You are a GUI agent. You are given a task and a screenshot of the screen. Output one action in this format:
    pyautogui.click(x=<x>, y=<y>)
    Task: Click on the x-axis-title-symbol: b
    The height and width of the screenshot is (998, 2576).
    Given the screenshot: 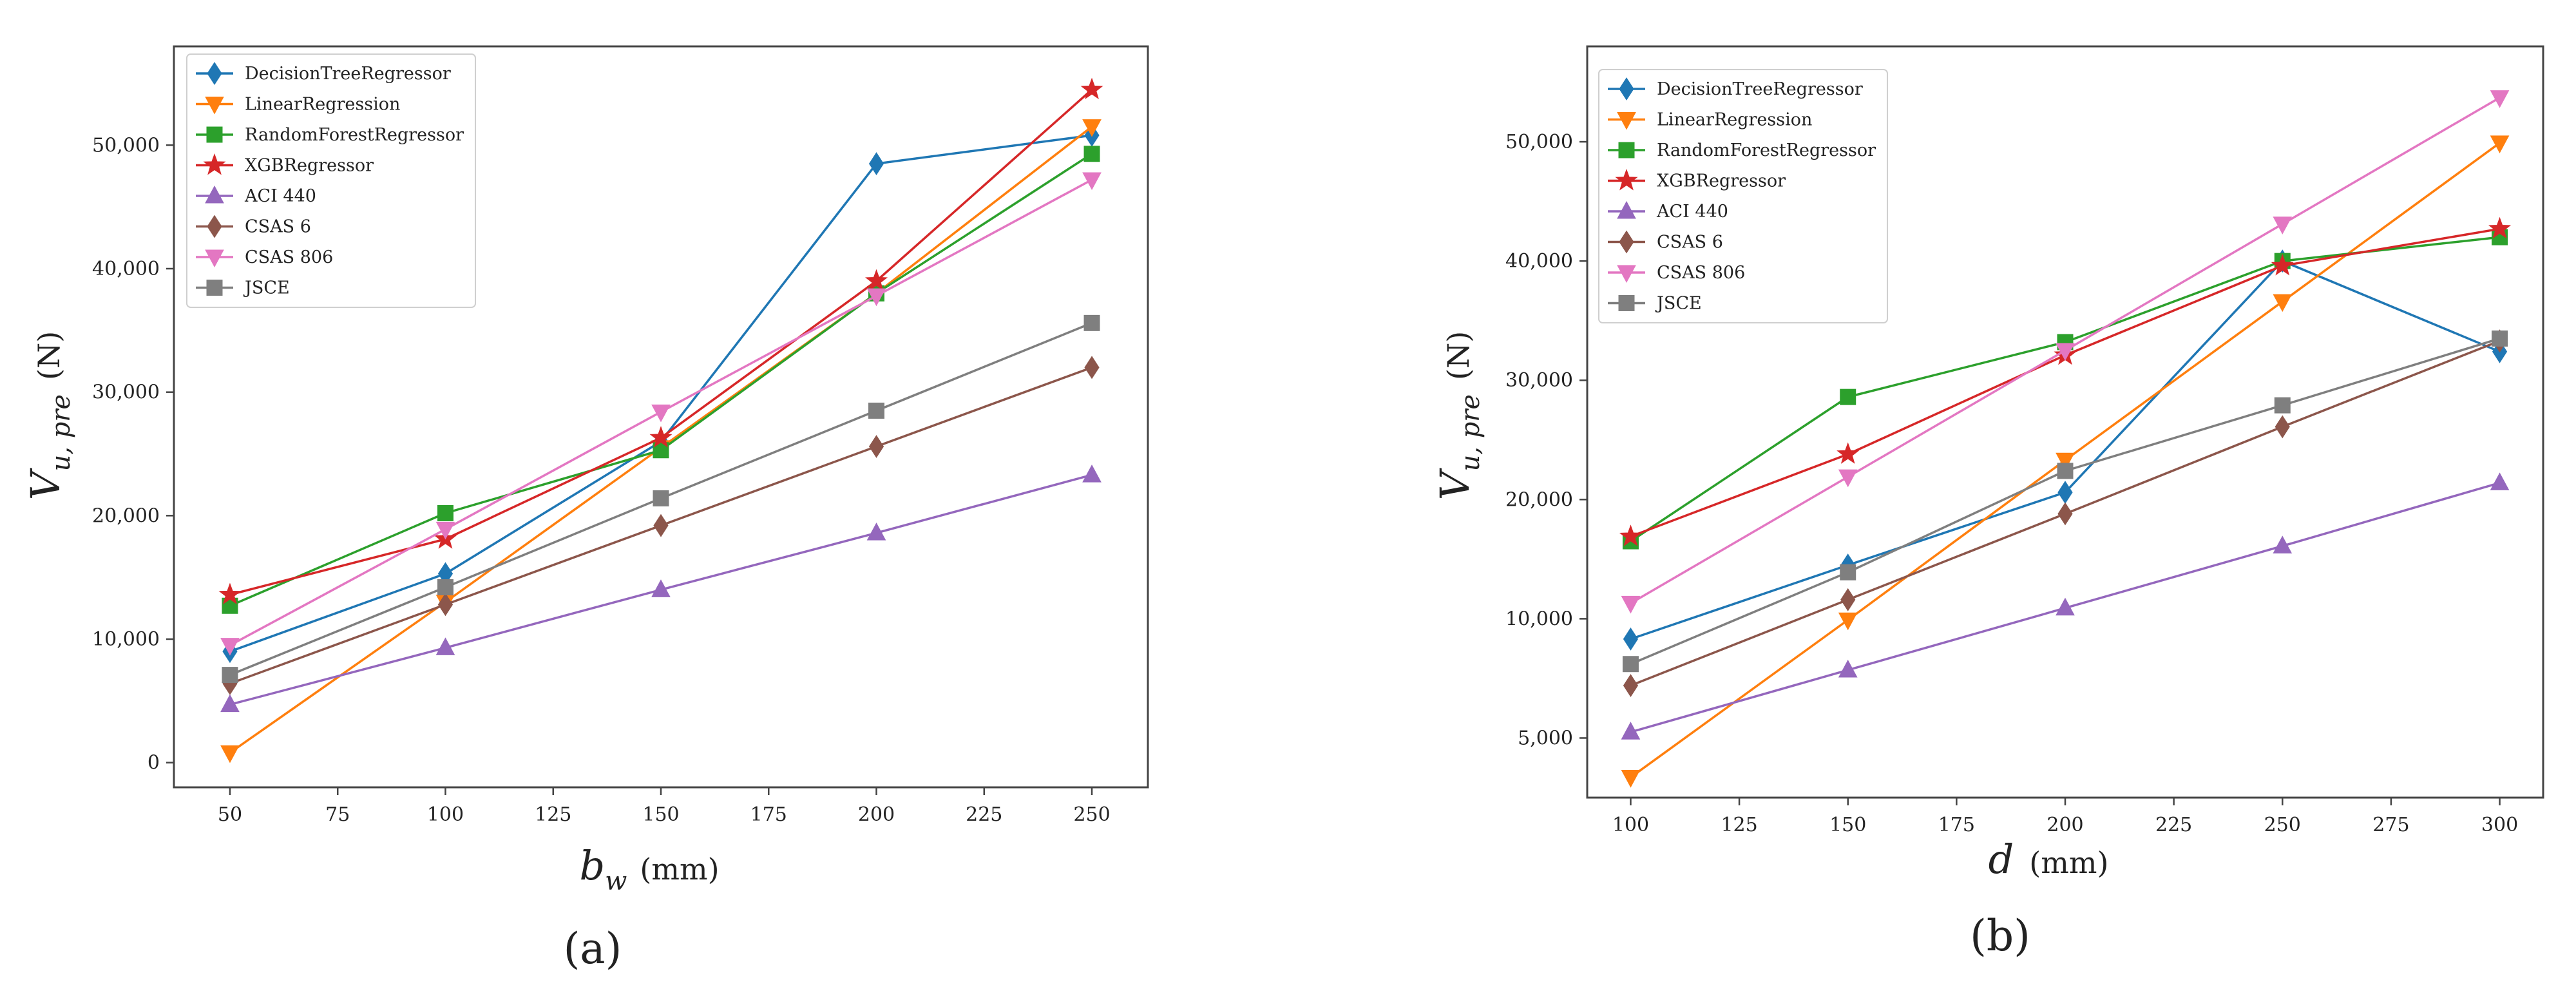 What is the action you would take?
    pyautogui.click(x=592, y=866)
    